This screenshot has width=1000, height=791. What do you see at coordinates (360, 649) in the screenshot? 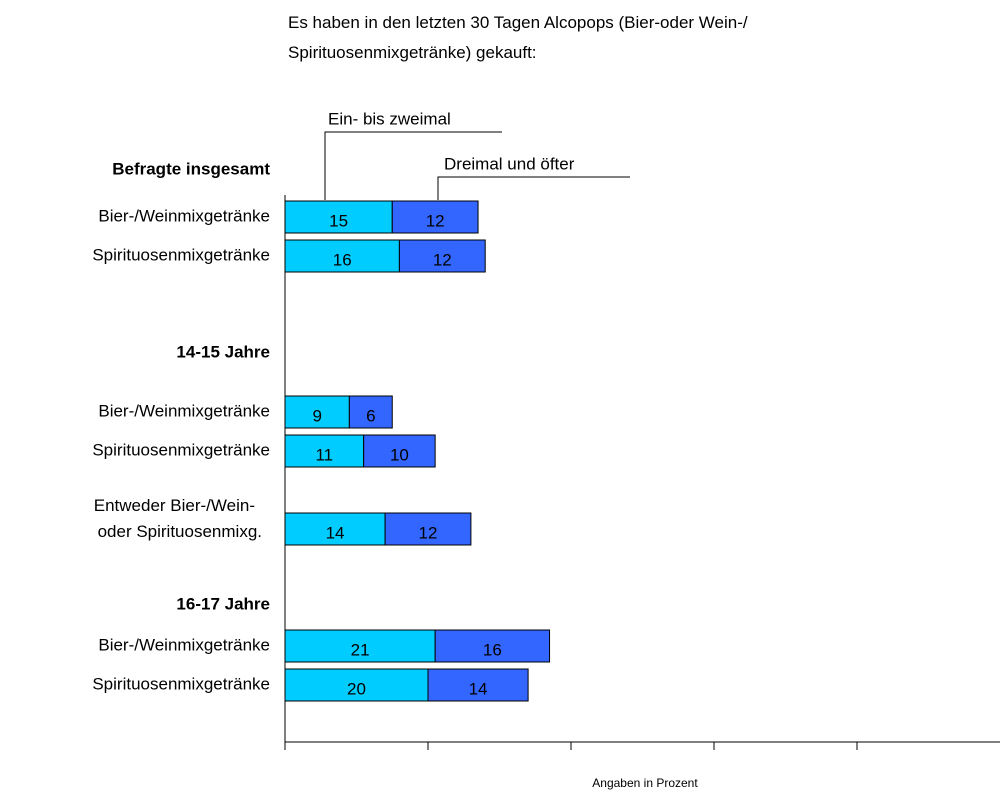
I see `value-label: 21` at bounding box center [360, 649].